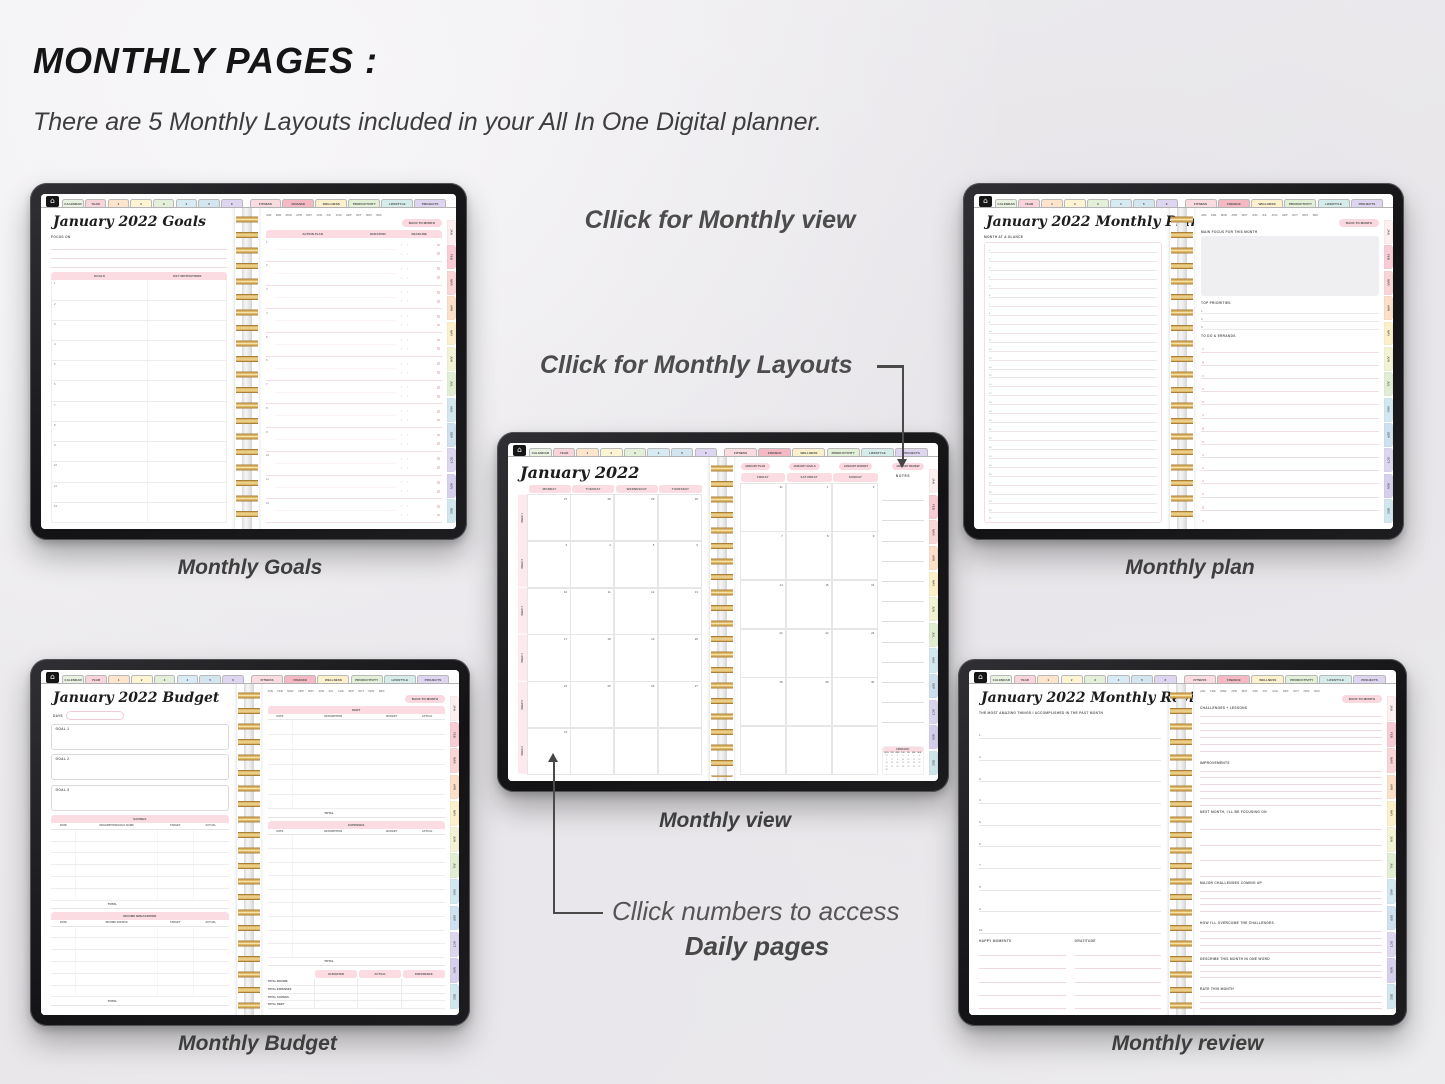  Describe the element at coordinates (1073, 410) in the screenshot. I see `glance-row: 19` at that location.